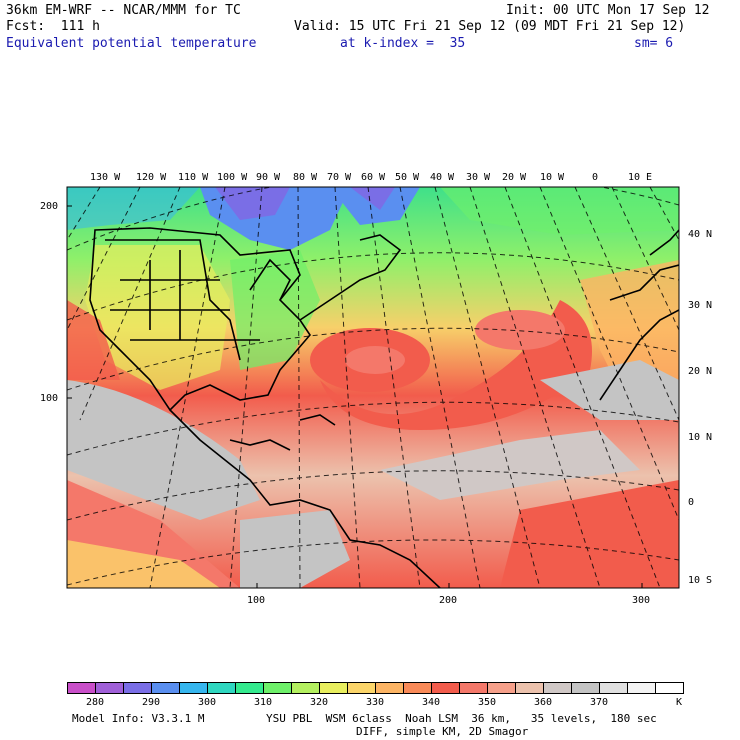 The image size is (740, 740). Describe the element at coordinates (442, 731) in the screenshot. I see `diffusion-info: DIFF, simple KM, 2D Smagor` at that location.